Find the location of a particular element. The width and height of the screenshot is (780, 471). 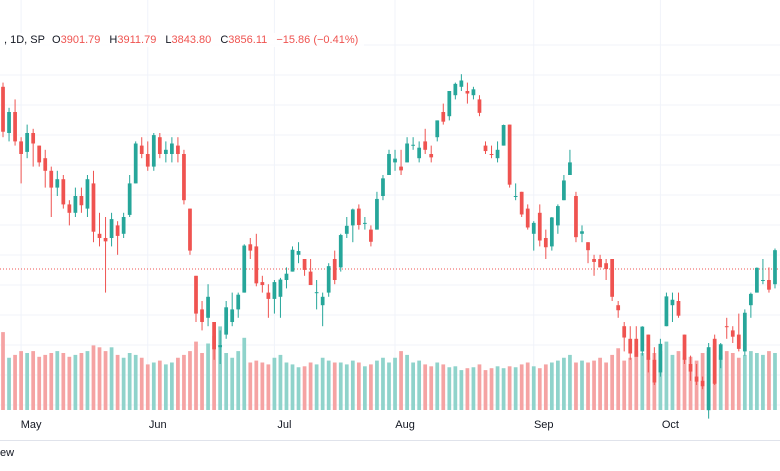

footer-text: ew is located at coordinates (7, 453).